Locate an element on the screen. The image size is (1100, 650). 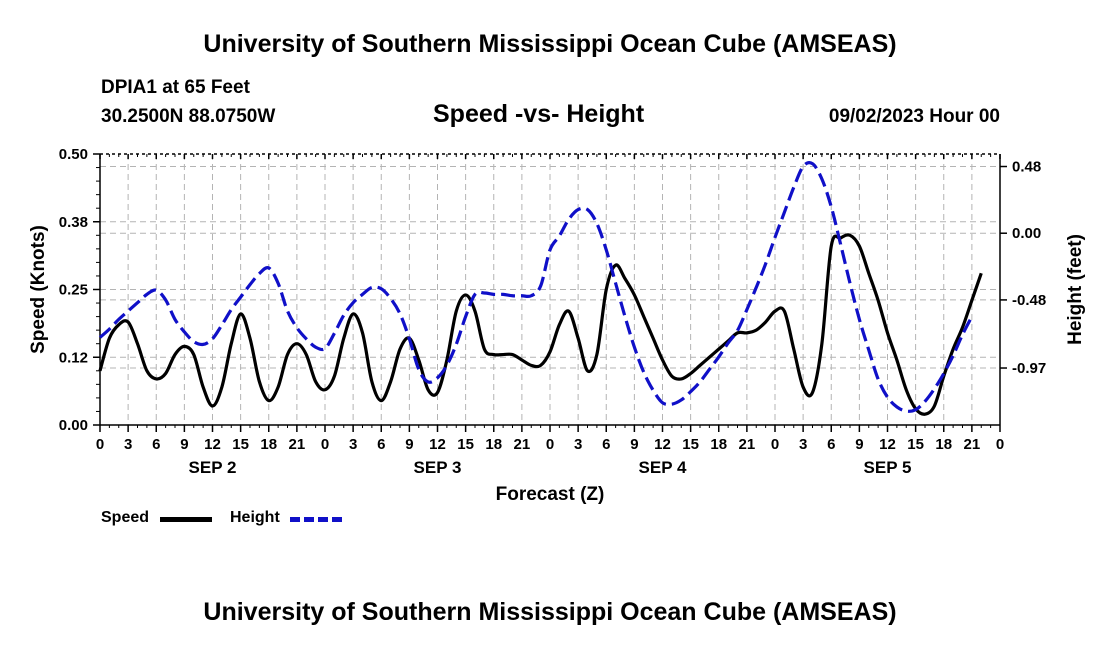
forecast-datetime: 09/02/2023 Hour 00 is located at coordinates (914, 116).